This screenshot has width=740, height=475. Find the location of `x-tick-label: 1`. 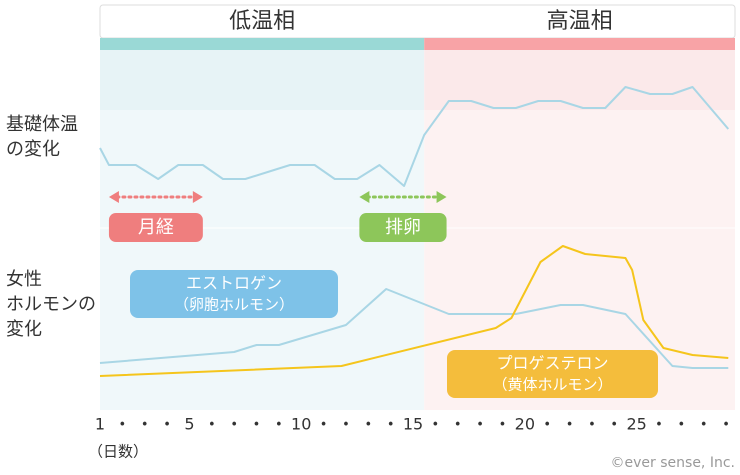

x-tick-label: 1 is located at coordinates (100, 424).